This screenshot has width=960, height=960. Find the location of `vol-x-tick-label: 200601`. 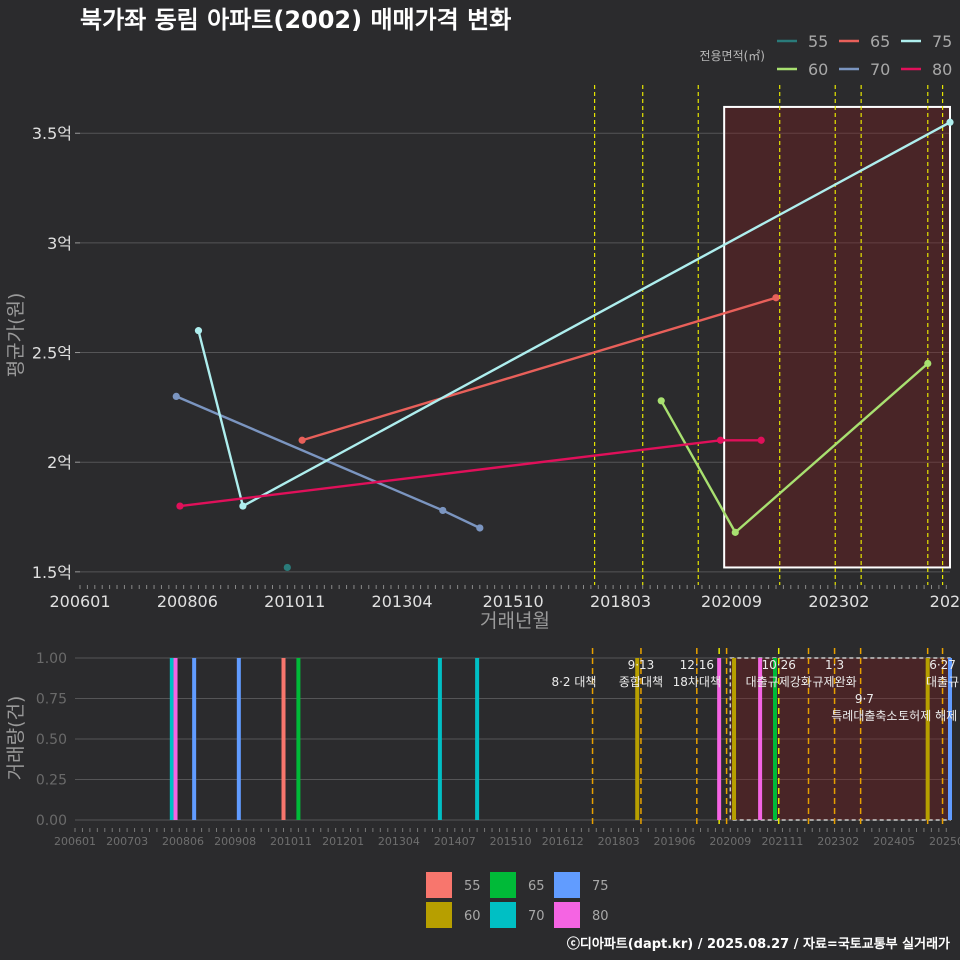

vol-x-tick-label: 200601 is located at coordinates (75, 841).